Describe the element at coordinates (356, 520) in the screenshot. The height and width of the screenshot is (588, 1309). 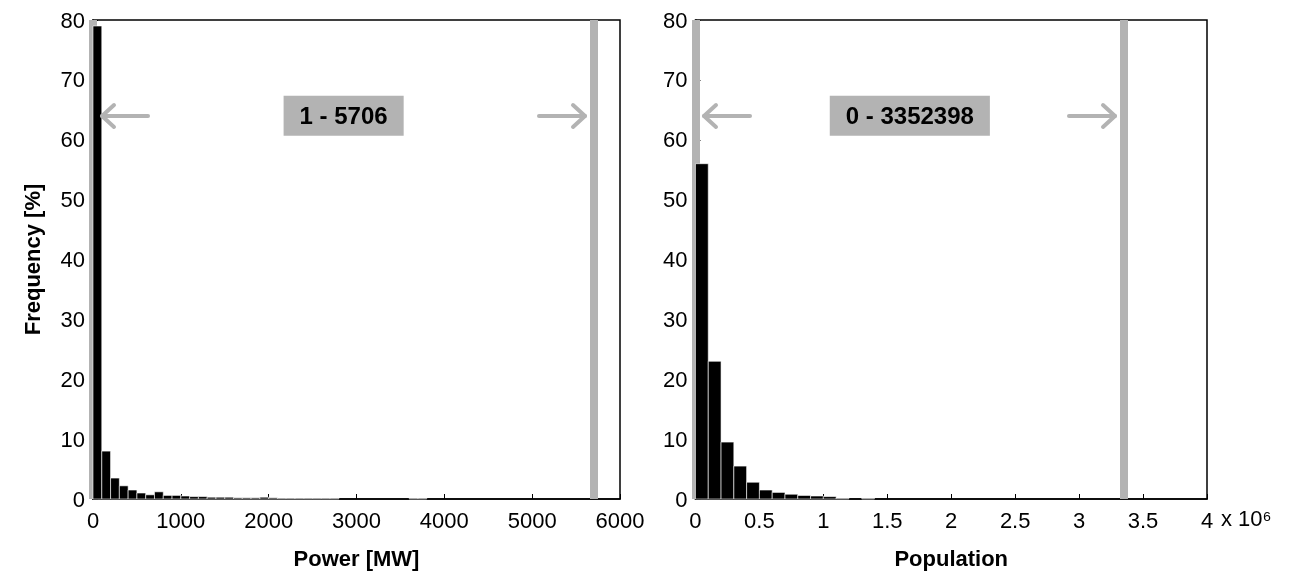
I see `x-tick-label: 3000` at that location.